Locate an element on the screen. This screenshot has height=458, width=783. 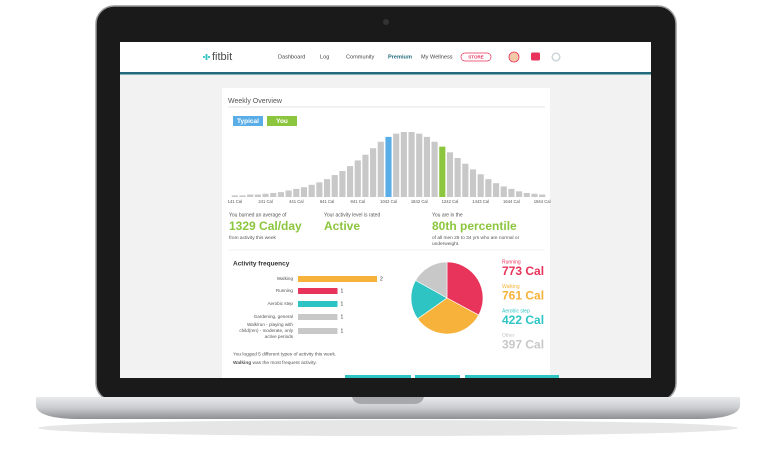
x-tick-label: 241 Cal is located at coordinates (265, 201).